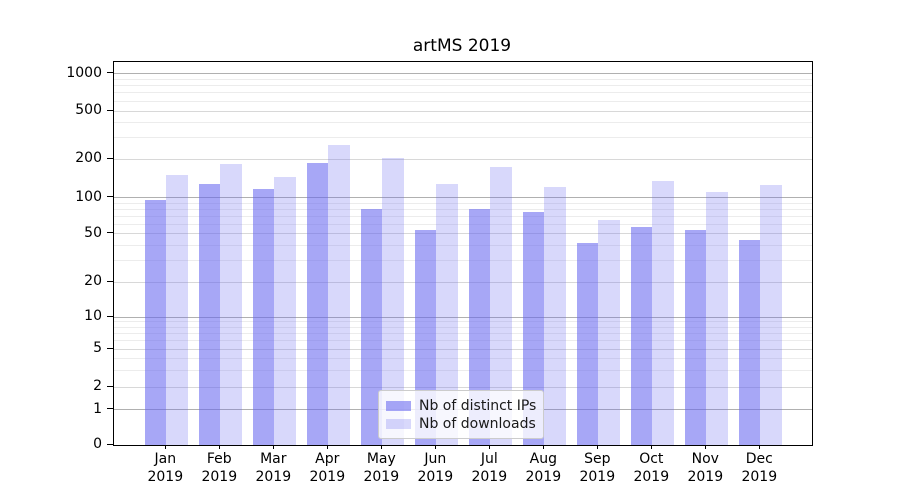 The width and height of the screenshot is (900, 500). What do you see at coordinates (478, 405) in the screenshot?
I see `legend-label-distinct-ips: Nb of distinct IPs` at bounding box center [478, 405].